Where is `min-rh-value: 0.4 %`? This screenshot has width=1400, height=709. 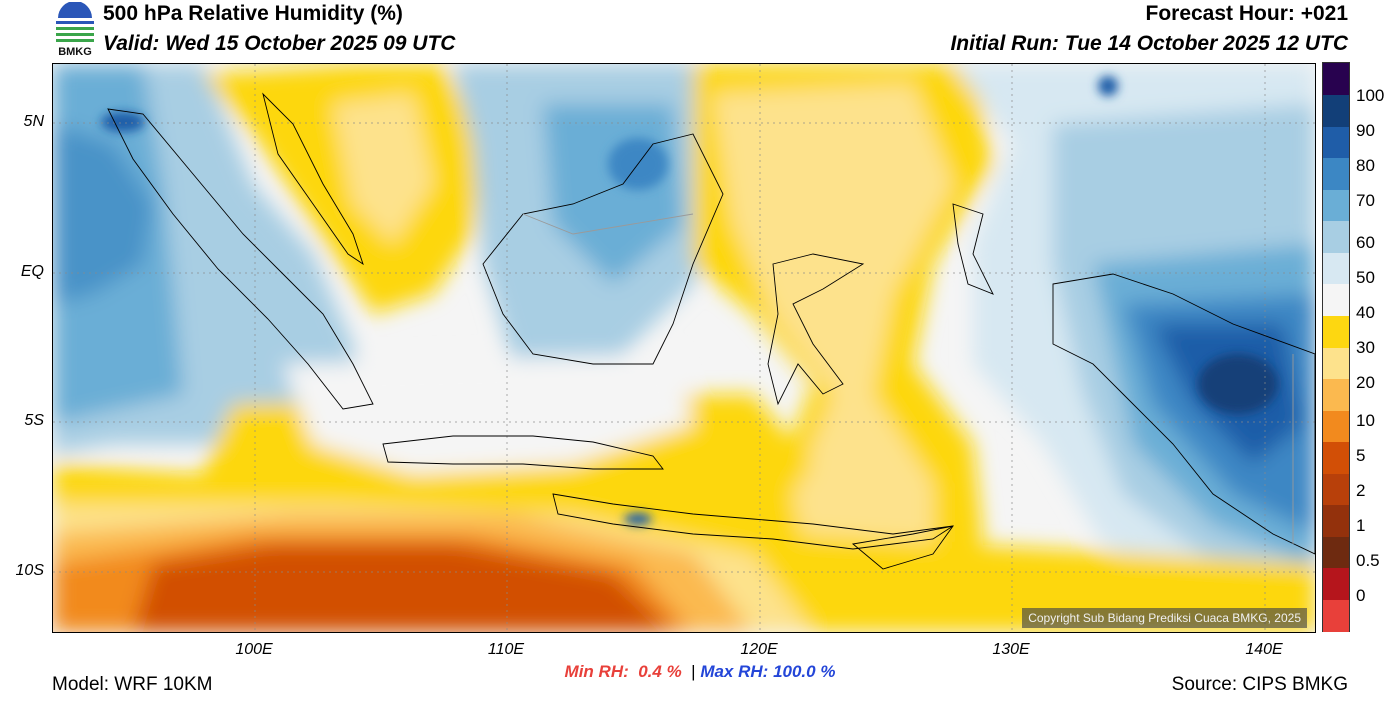 min-rh-value: 0.4 % is located at coordinates (660, 671).